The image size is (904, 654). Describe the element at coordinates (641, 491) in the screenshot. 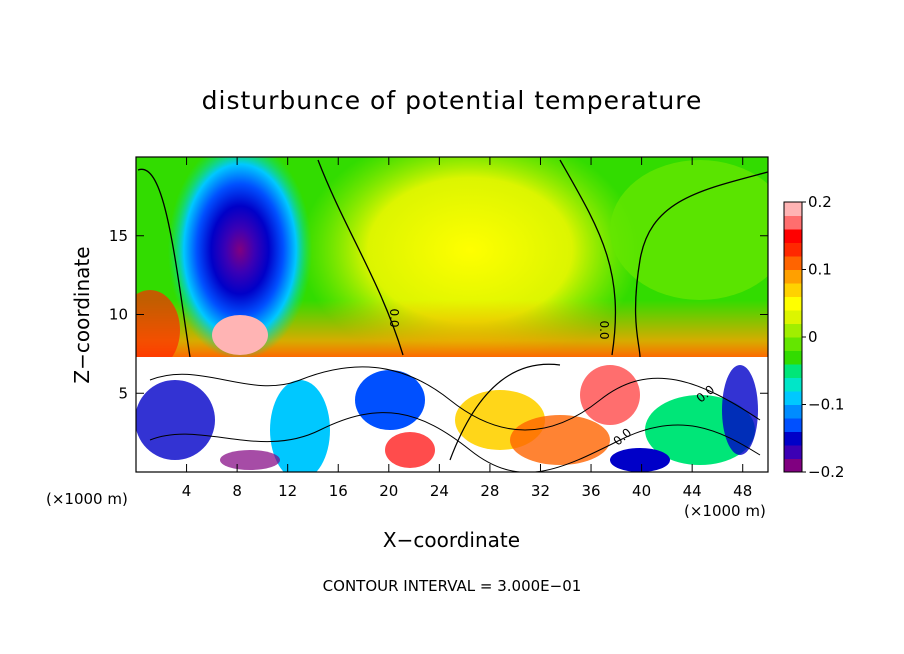

I see `x-tick-label: 40` at that location.